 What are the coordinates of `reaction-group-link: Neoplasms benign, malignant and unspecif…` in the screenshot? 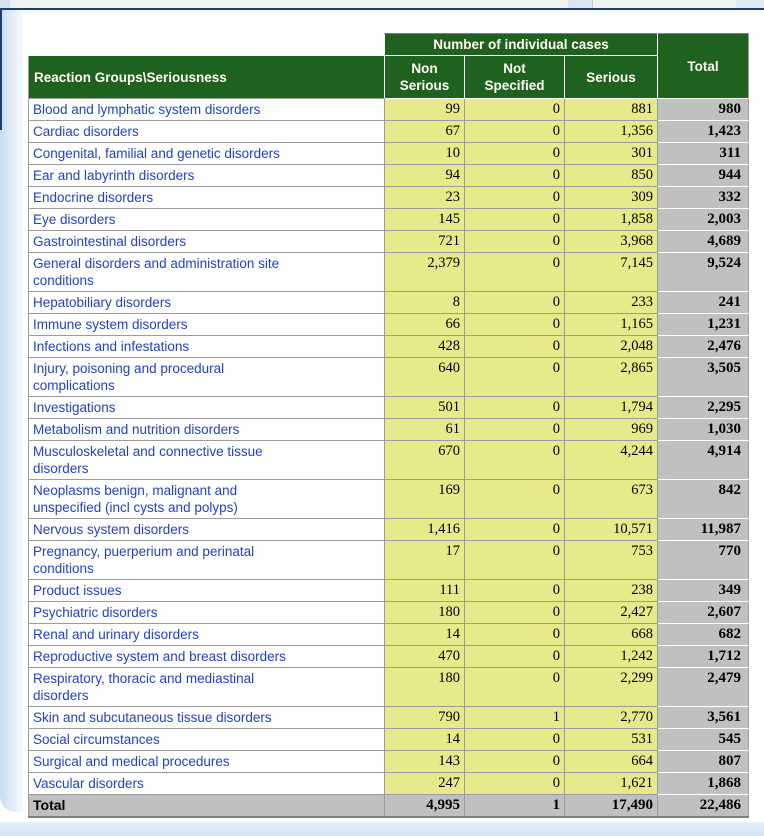 It's located at (206, 499).